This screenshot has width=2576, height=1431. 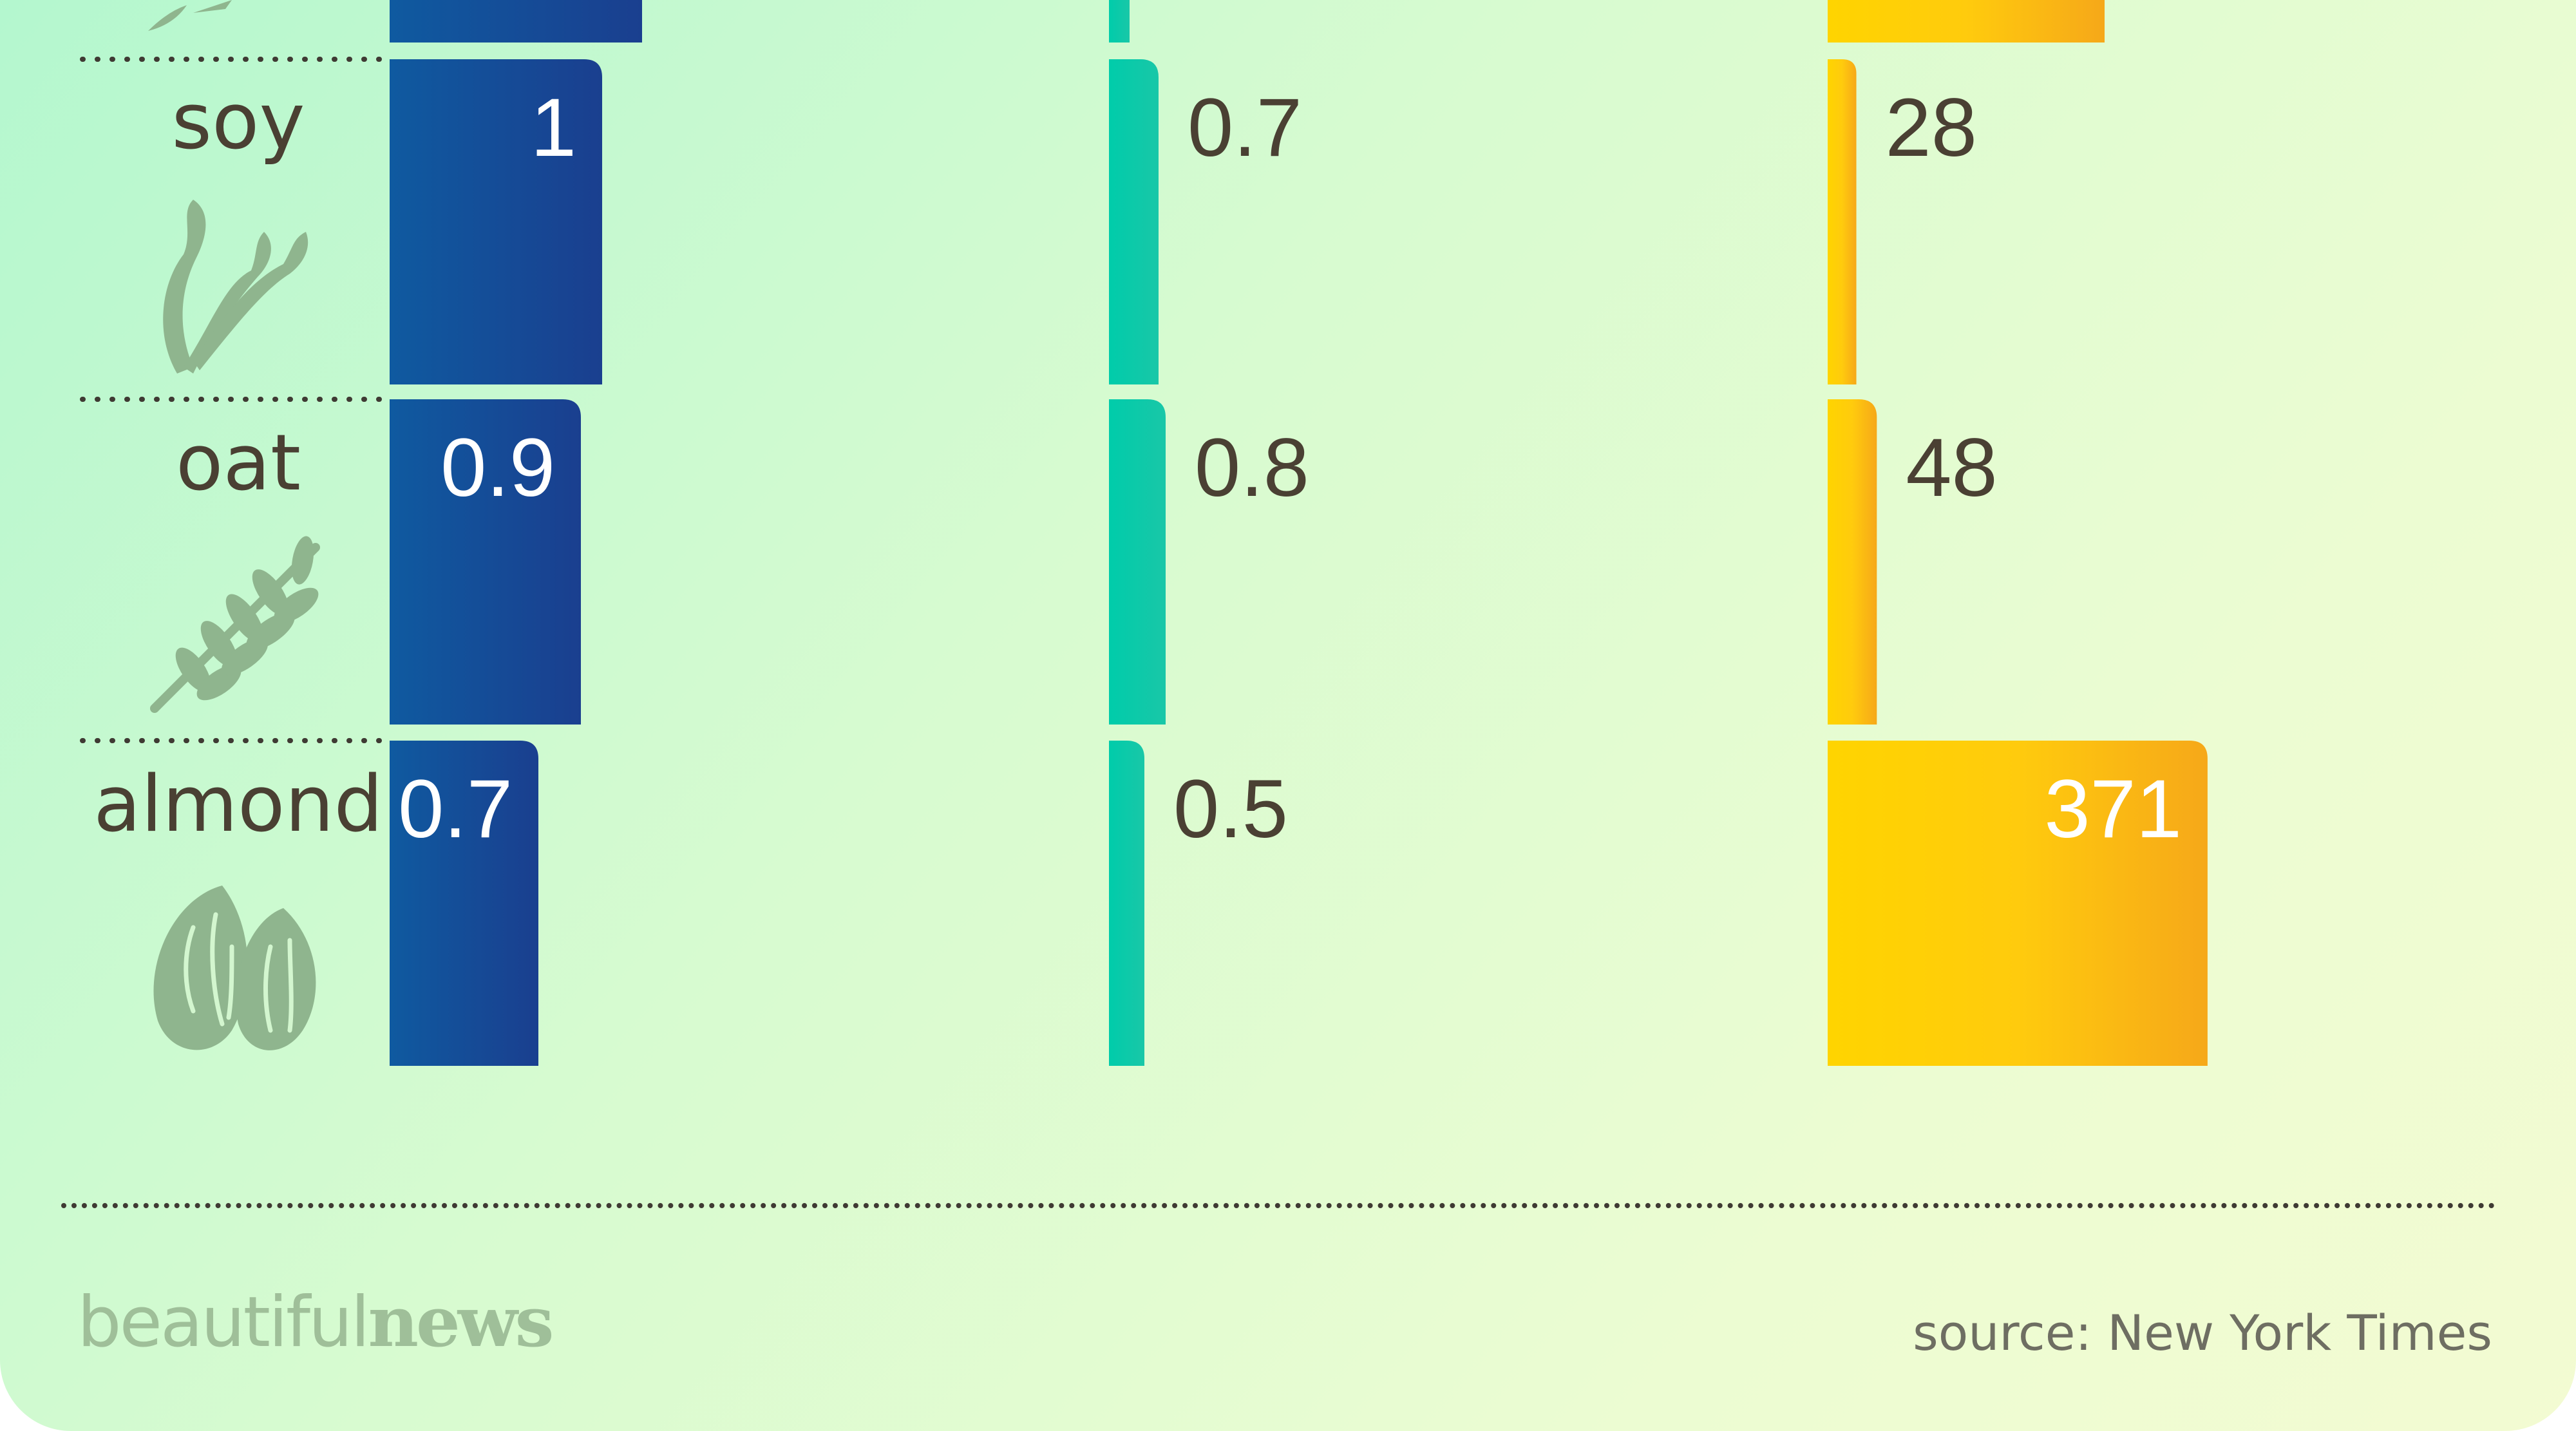 What do you see at coordinates (1278, 1205) in the screenshot?
I see `footer-separator` at bounding box center [1278, 1205].